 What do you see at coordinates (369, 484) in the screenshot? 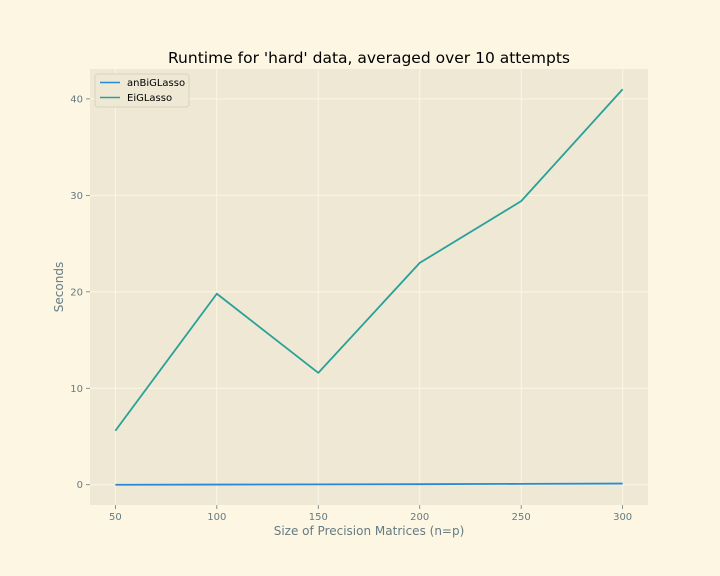
I see `series-line-anbiglasso` at bounding box center [369, 484].